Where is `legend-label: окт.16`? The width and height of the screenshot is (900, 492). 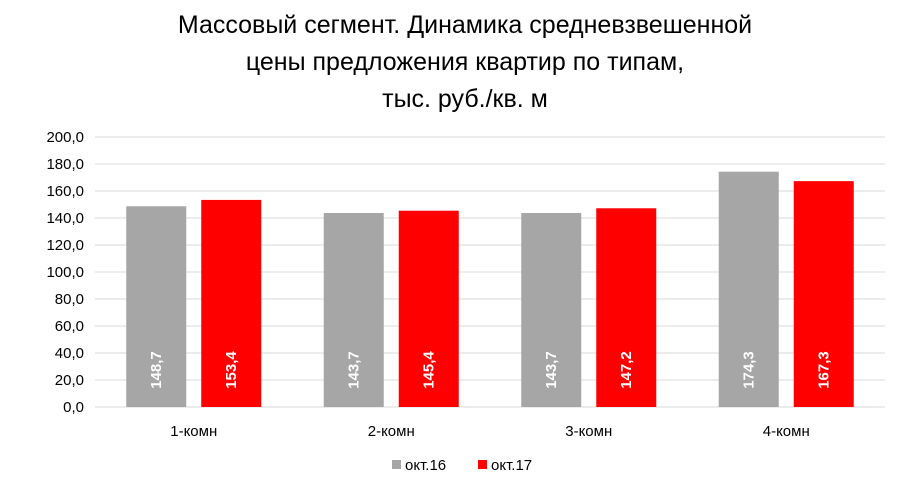 legend-label: окт.16 is located at coordinates (425, 465).